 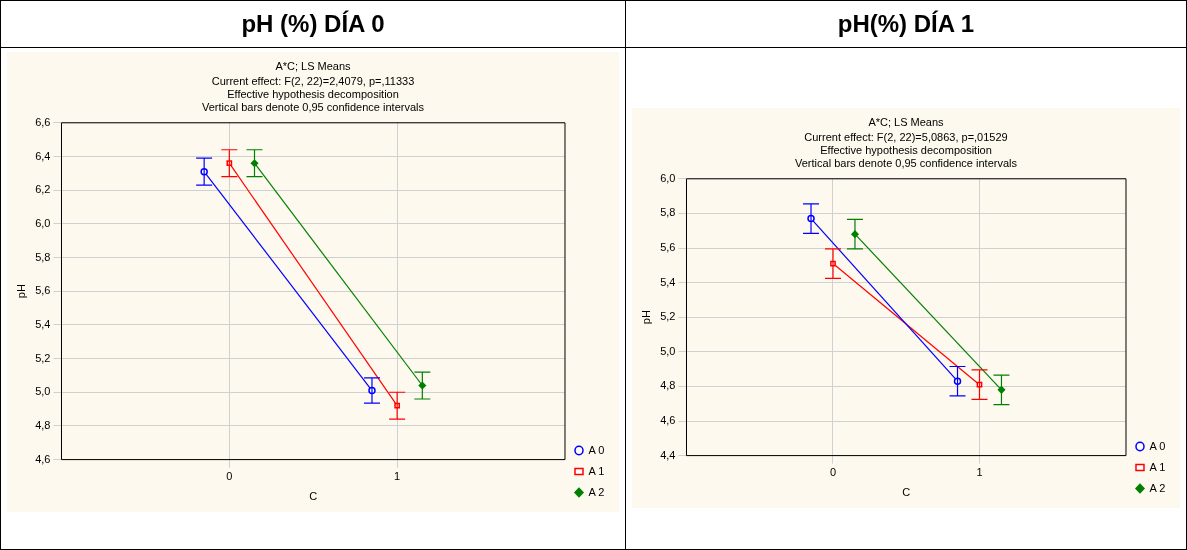 What do you see at coordinates (43, 155) in the screenshot?
I see `y-tick-label: 6,4` at bounding box center [43, 155].